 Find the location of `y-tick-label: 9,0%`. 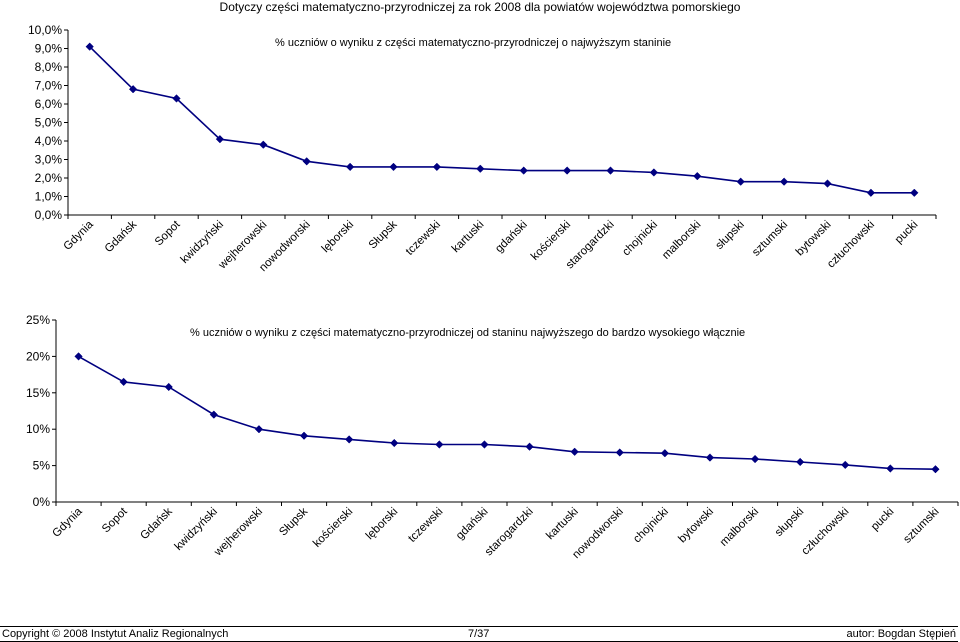

y-tick-label: 9,0% is located at coordinates (49, 49).